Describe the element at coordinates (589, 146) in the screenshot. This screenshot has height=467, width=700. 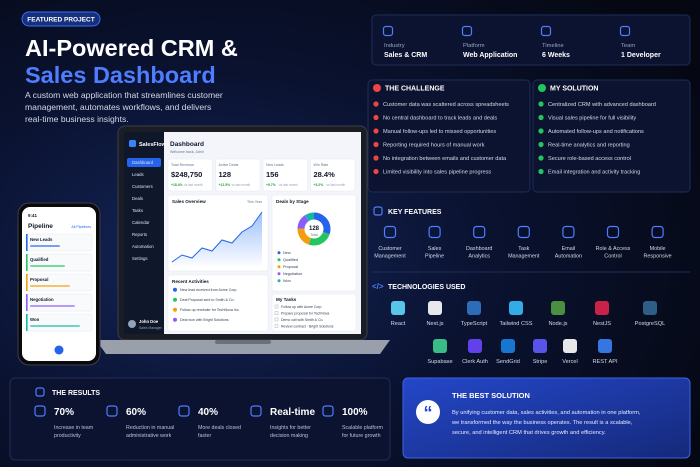
I see `list-item: Real-time analytics and reporting` at that location.